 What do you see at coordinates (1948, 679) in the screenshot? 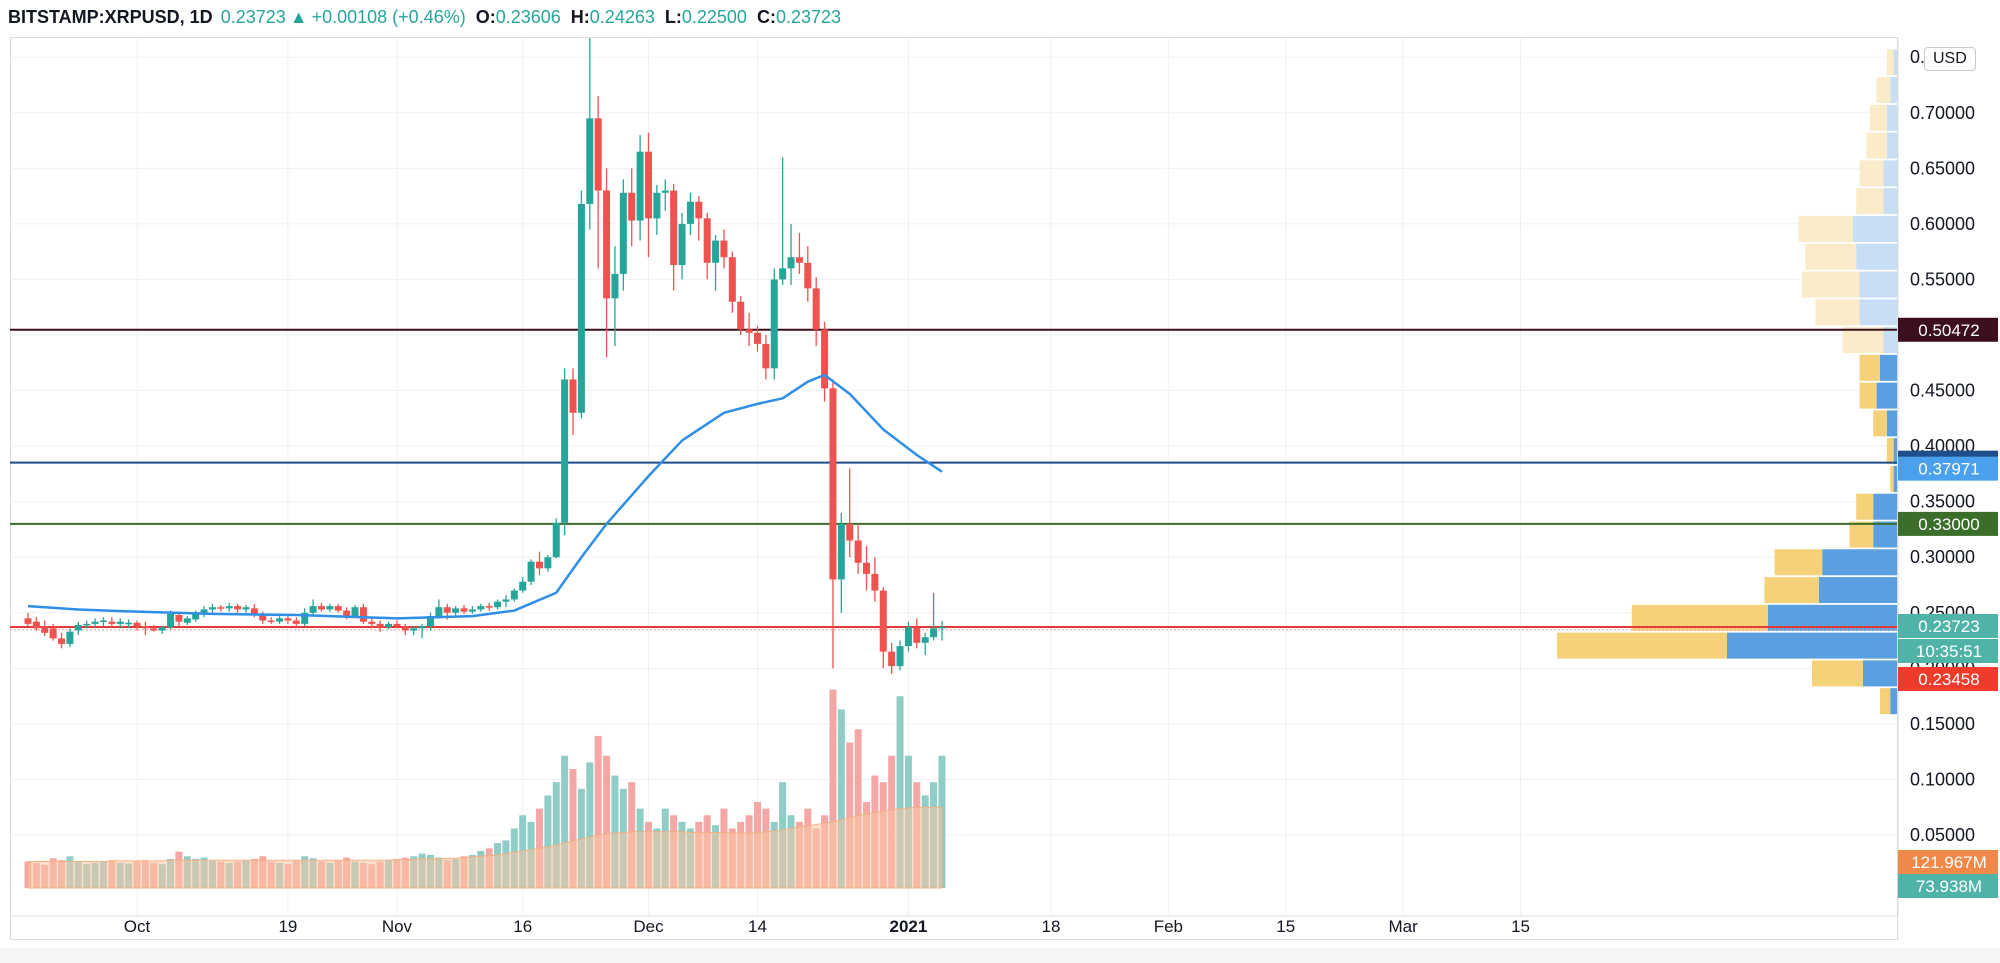
I see `prev-close-label: 0.23458` at bounding box center [1948, 679].